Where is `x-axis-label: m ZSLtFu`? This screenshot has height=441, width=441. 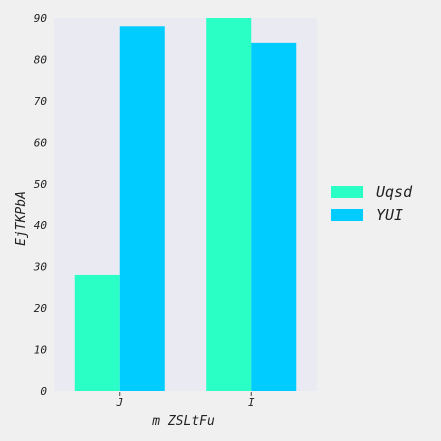
x-axis-label: m ZSLtFu is located at coordinates (183, 421).